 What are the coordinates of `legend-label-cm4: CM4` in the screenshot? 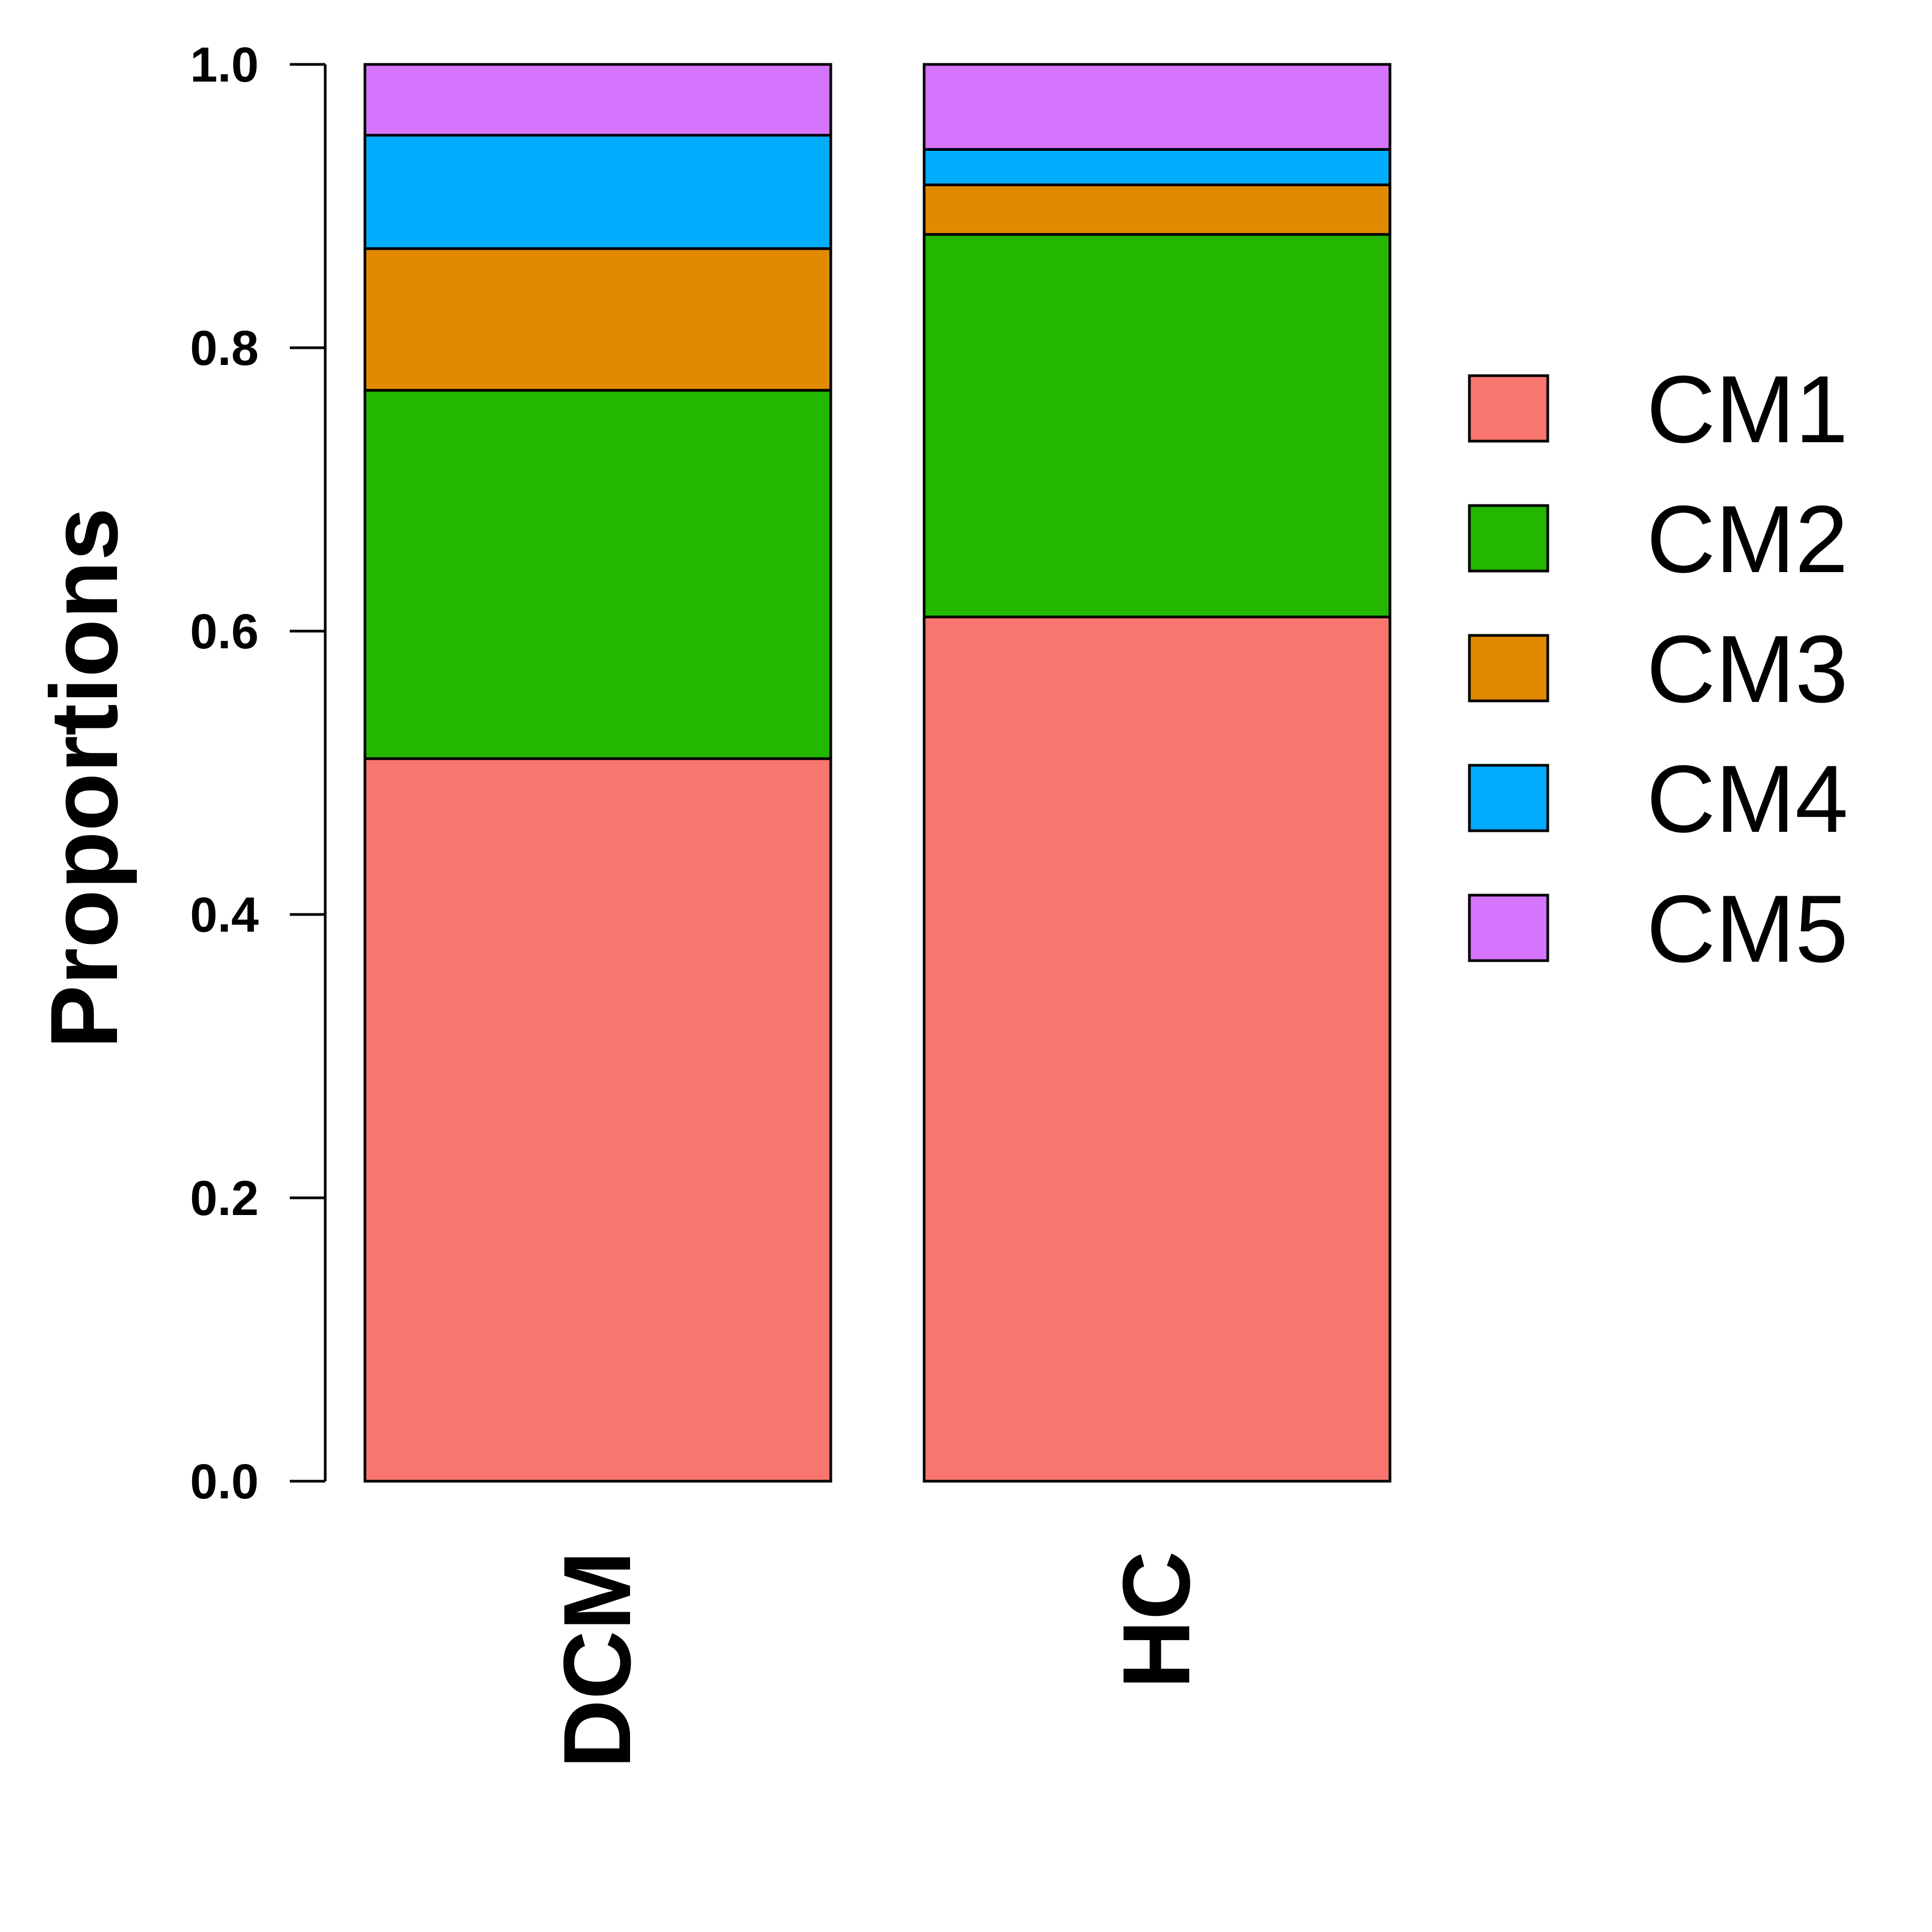 It's located at (1747, 798).